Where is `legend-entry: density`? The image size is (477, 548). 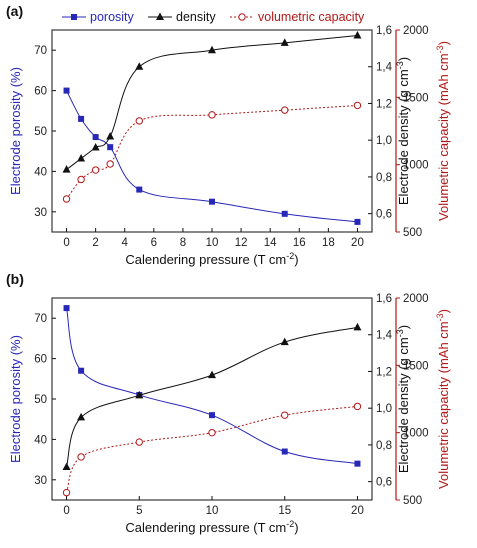 legend-entry: density is located at coordinates (196, 17).